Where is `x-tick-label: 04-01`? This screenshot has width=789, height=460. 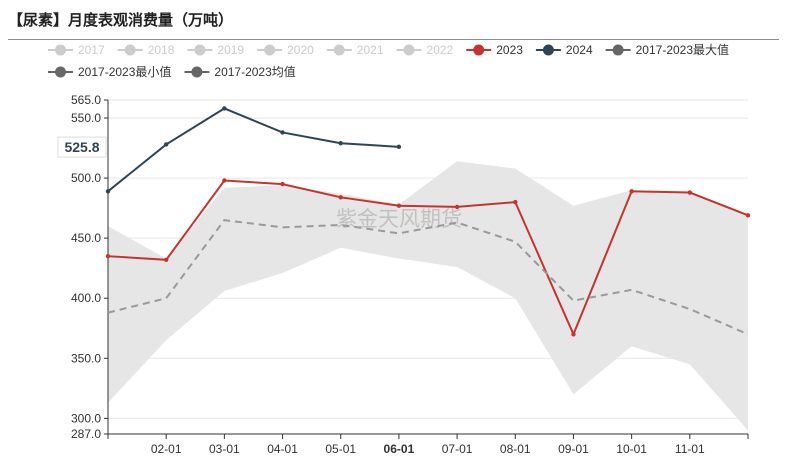
x-tick-label: 04-01 is located at coordinates (282, 449).